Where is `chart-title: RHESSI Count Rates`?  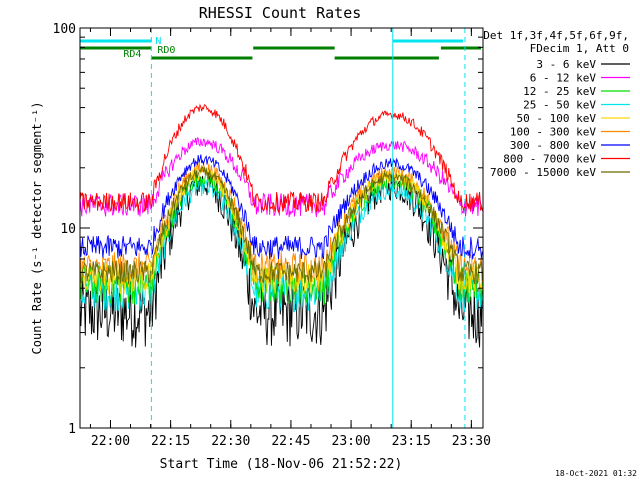
chart-title: RHESSI Count Rates is located at coordinates (280, 13).